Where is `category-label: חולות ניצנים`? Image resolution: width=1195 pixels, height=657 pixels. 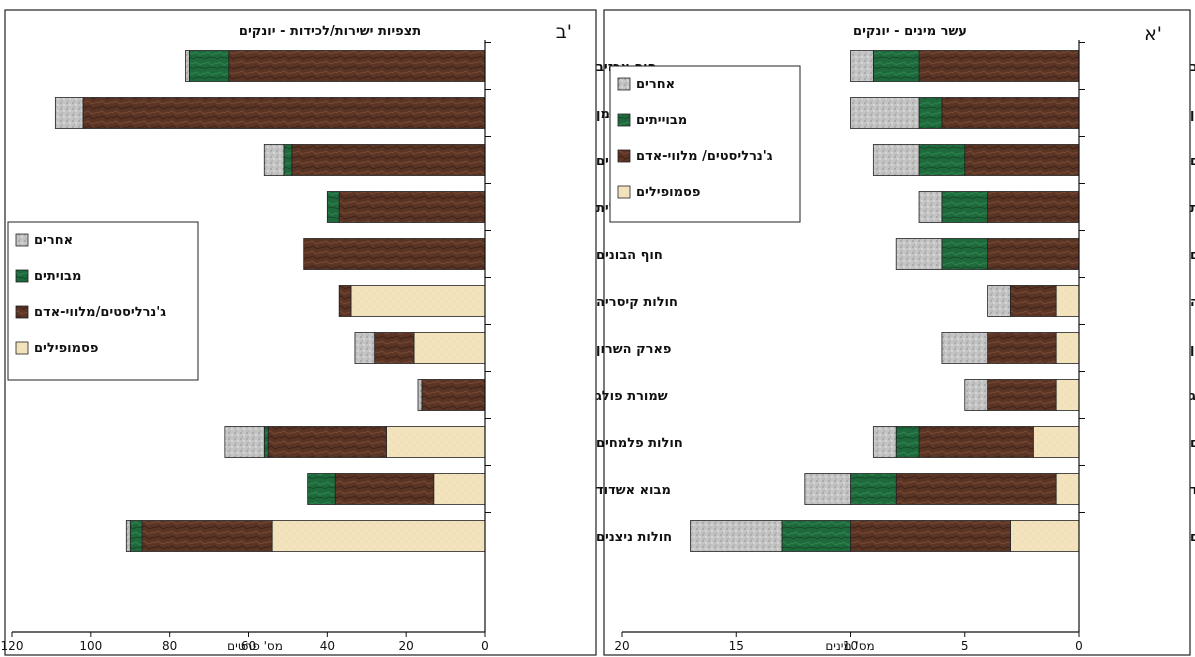 category-label: חולות ניצנים is located at coordinates (634, 537).